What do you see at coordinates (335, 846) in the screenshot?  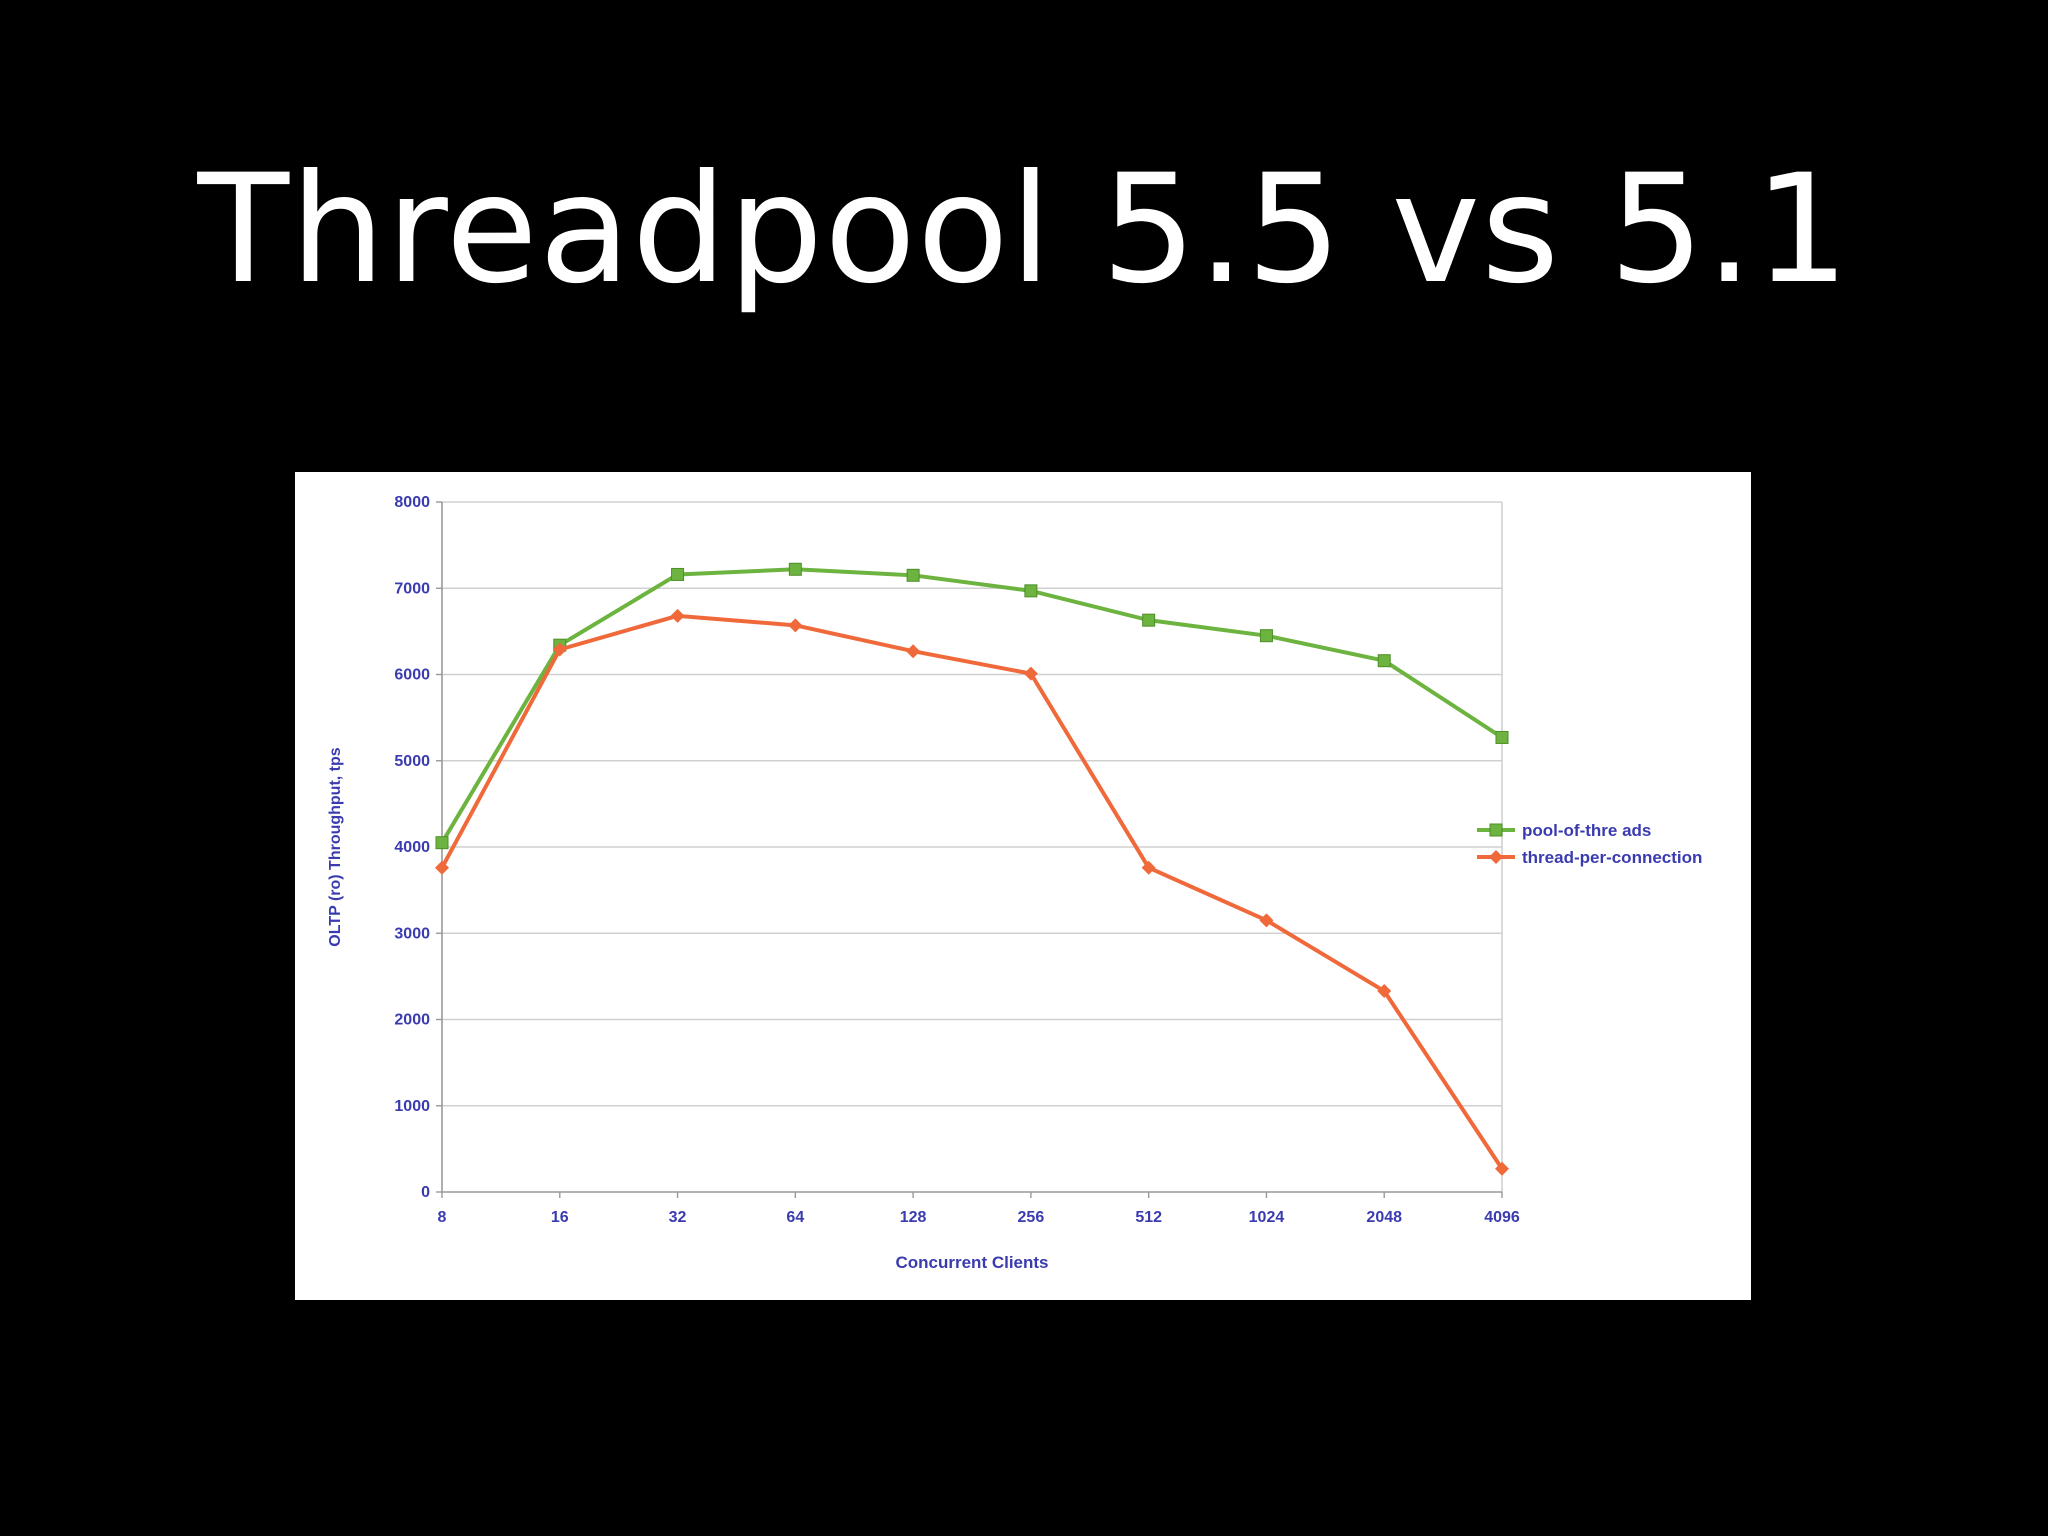 I see `y-axis-label: OLTP (ro) Throughput, tps` at bounding box center [335, 846].